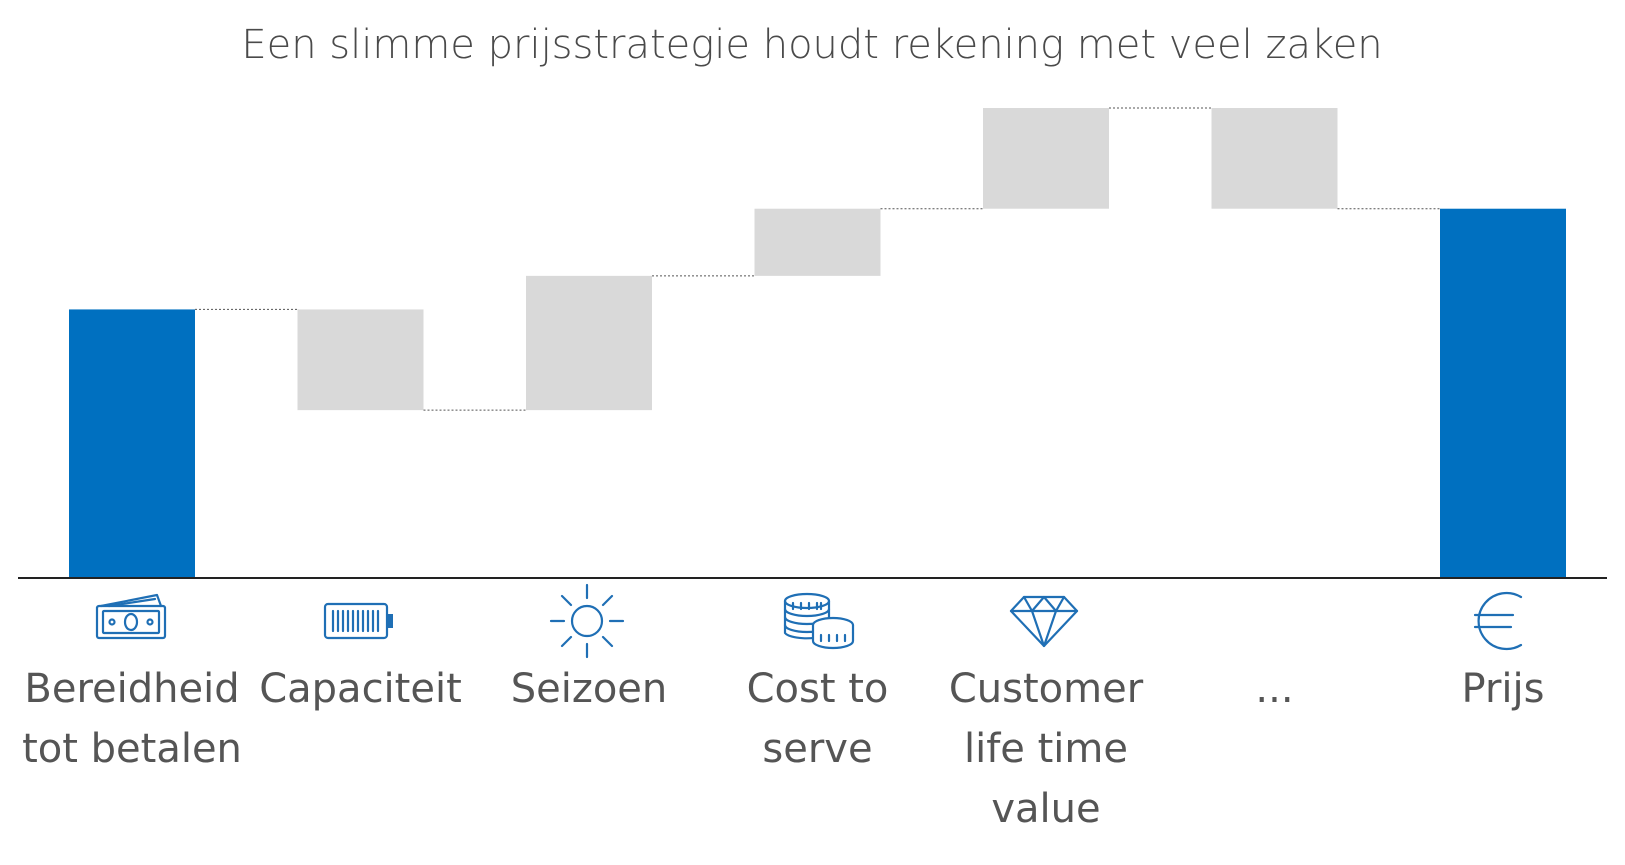 This screenshot has height=865, width=1625. I want to click on category-label-1: Capaciteit, so click(360, 689).